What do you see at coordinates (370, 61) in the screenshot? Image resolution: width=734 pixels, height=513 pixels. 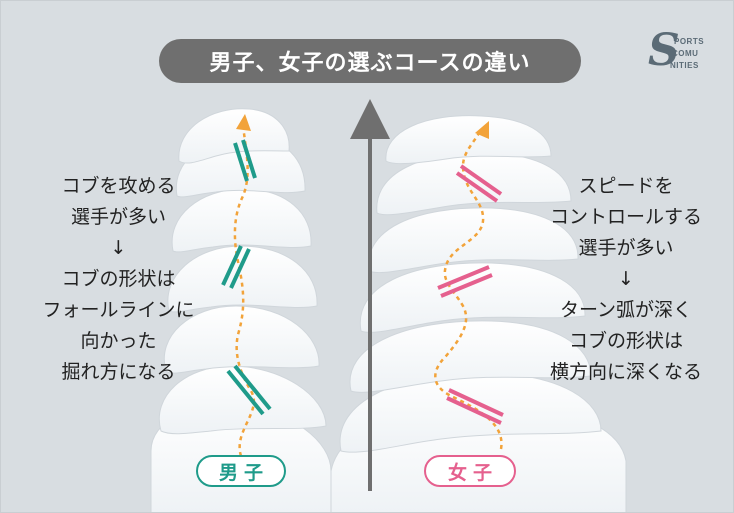 I see `diagram-title: 男子、女子の選ぶコースの違い` at bounding box center [370, 61].